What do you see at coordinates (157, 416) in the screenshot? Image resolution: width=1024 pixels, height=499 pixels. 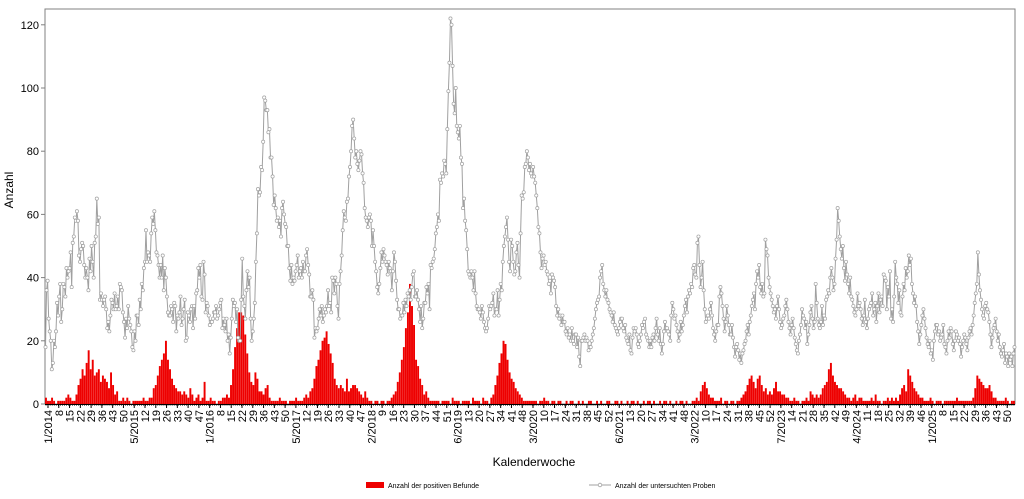 I see `x-tick-label: 19` at bounding box center [157, 416].